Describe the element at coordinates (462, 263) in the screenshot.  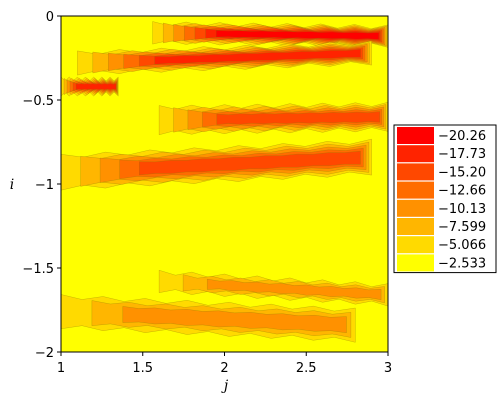
I see `legend-label: −2.533` at that location.